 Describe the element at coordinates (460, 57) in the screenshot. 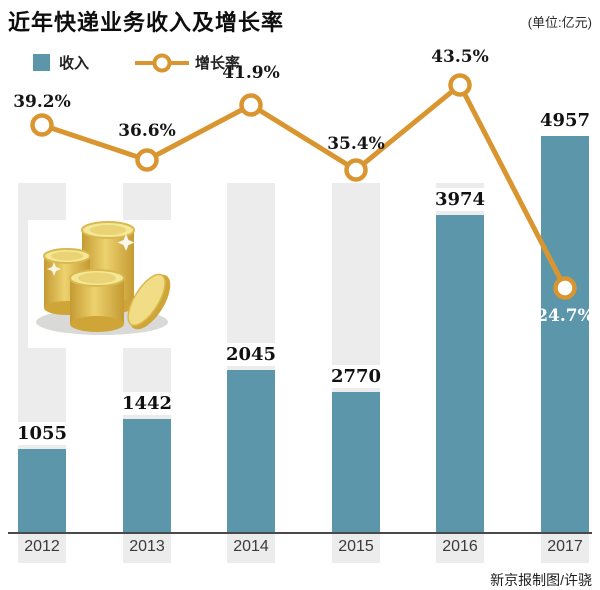

I see `growth-value-label: 43.5%` at that location.